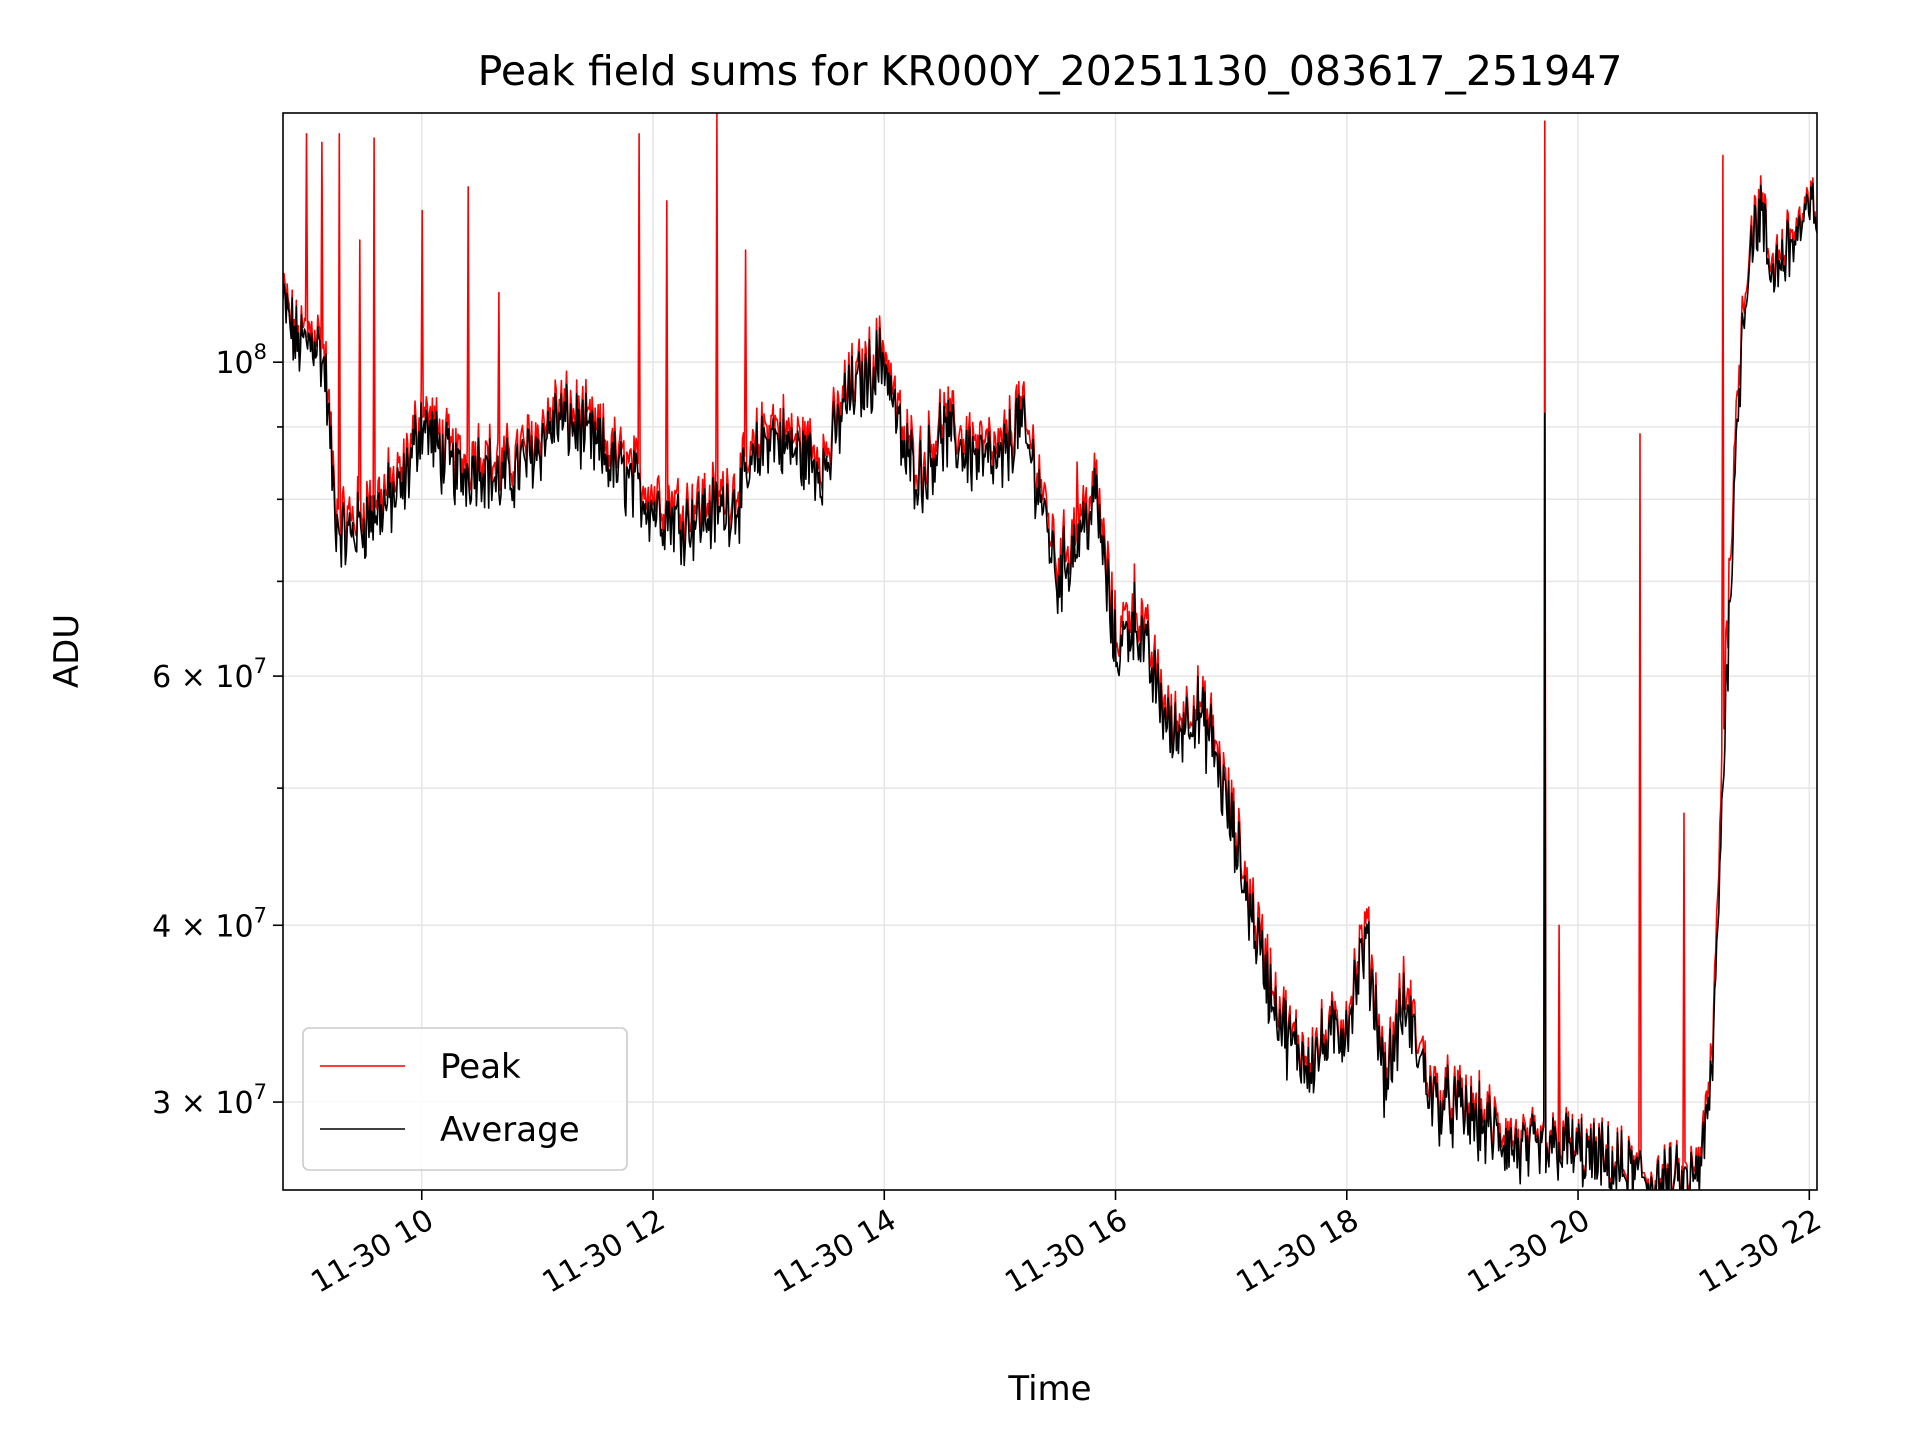 The image size is (1920, 1440). I want to click on y-axis-label: ADU, so click(67, 651).